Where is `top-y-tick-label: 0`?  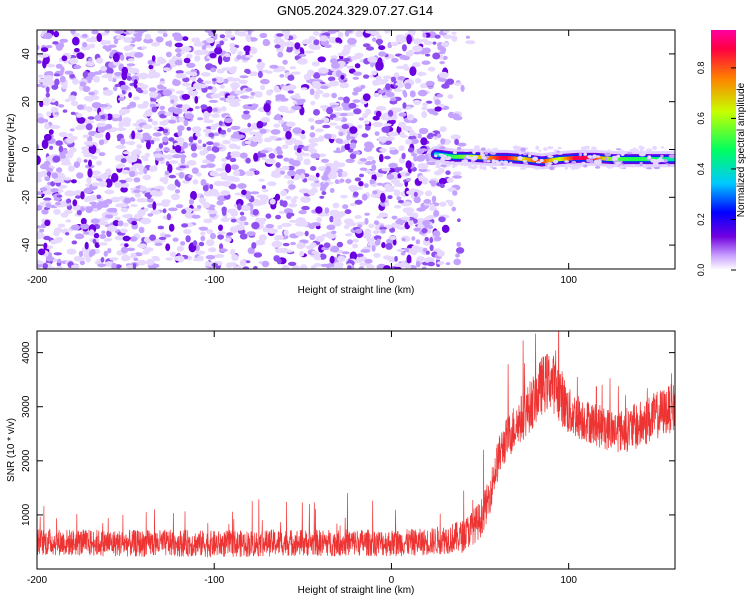
top-y-tick-label: 0 is located at coordinates (26, 149).